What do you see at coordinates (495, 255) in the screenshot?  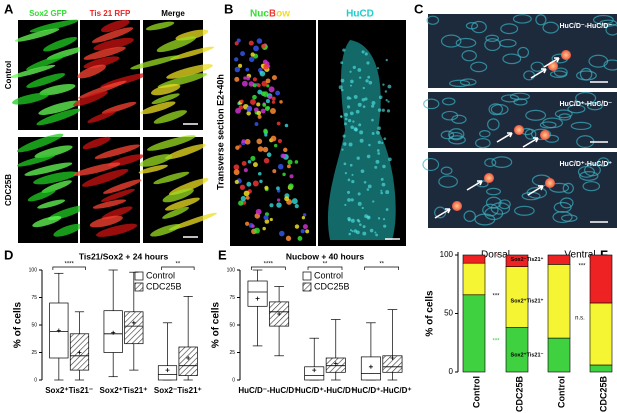 I see `group-label: Dorsal` at bounding box center [495, 255].